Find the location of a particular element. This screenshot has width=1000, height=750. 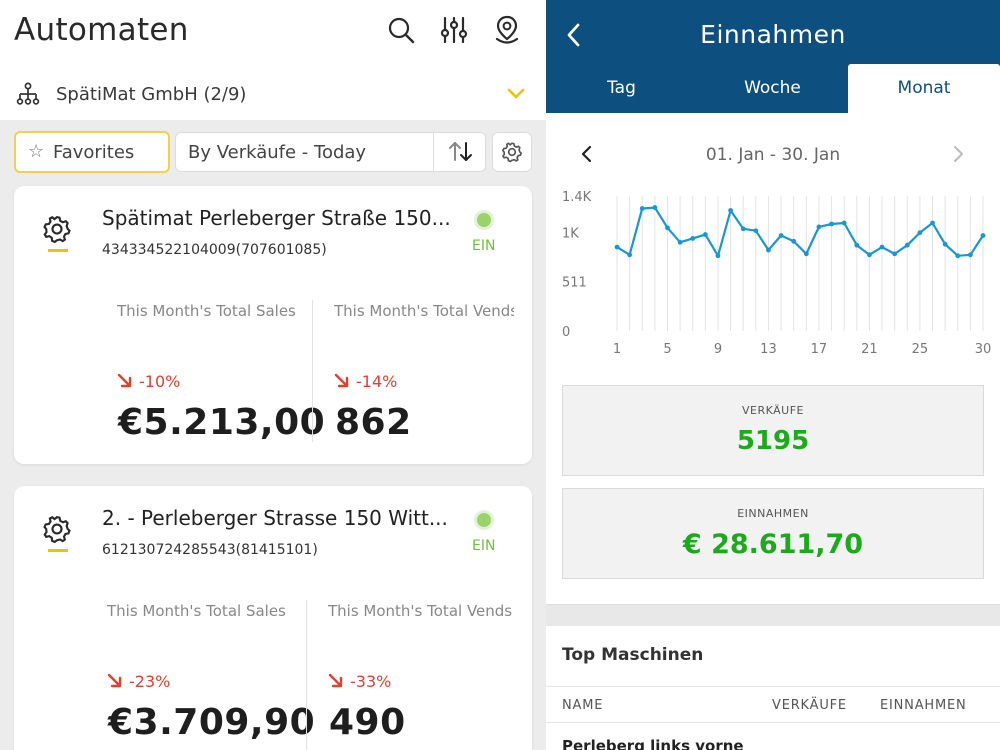

machine-gear-icon is located at coordinates (57, 529).